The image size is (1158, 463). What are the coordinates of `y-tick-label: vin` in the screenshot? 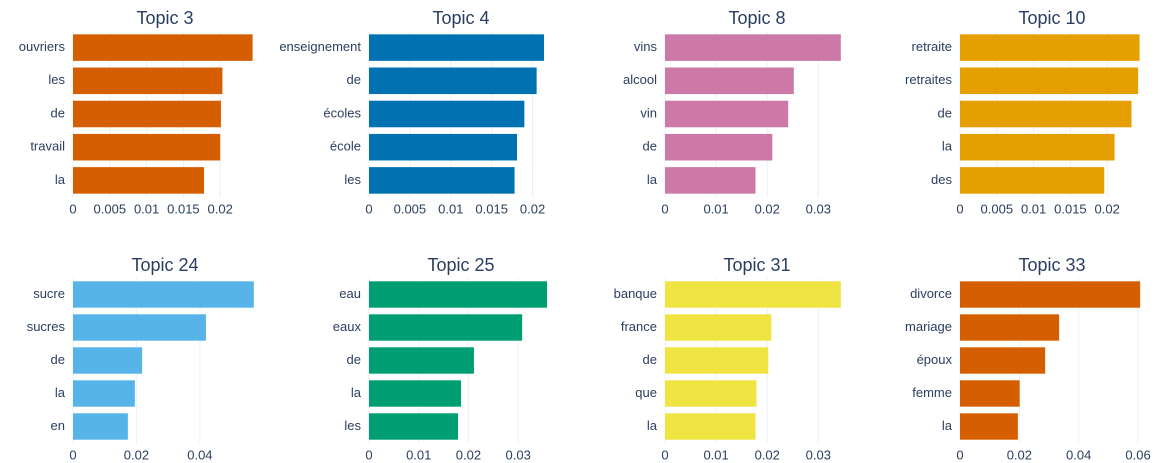 It's located at (648, 112).